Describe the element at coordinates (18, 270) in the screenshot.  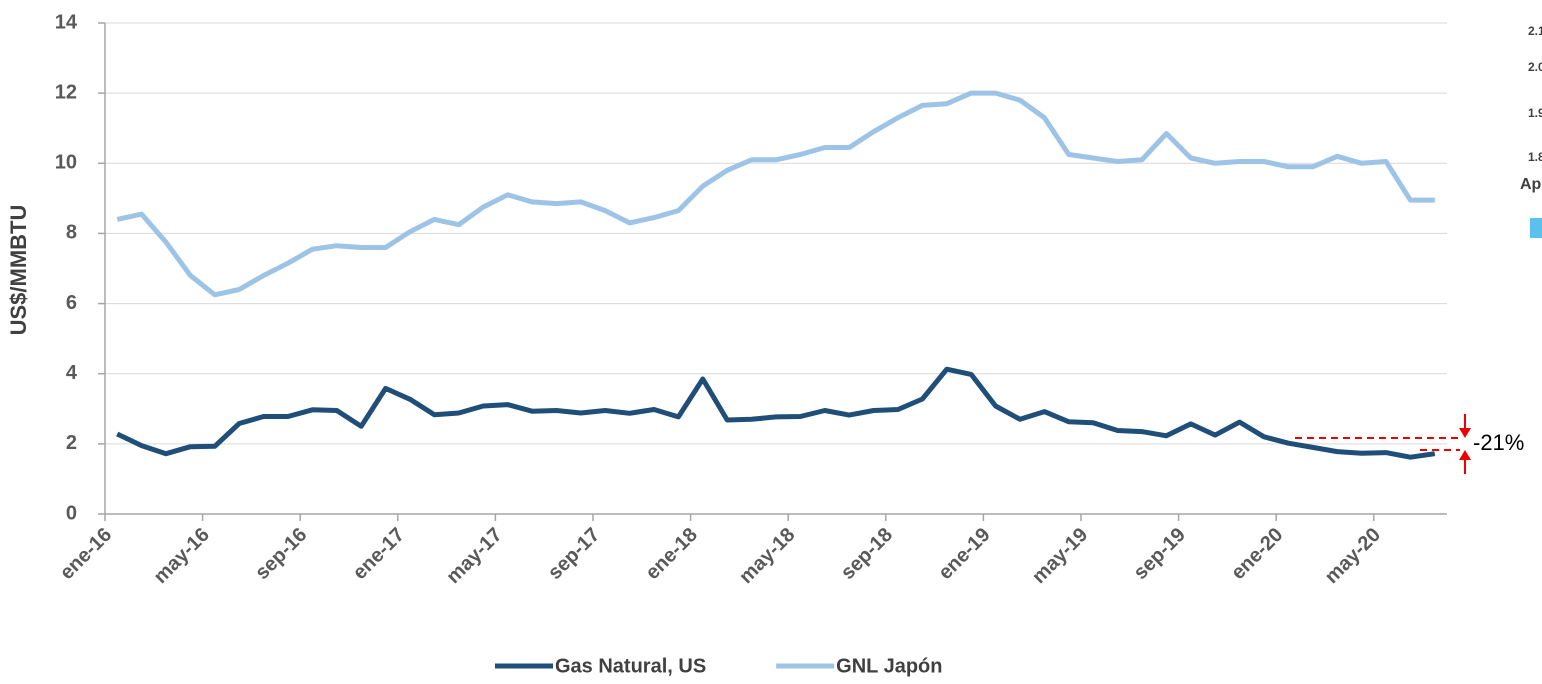
I see `y-axis-label: US$/MMBTU` at that location.